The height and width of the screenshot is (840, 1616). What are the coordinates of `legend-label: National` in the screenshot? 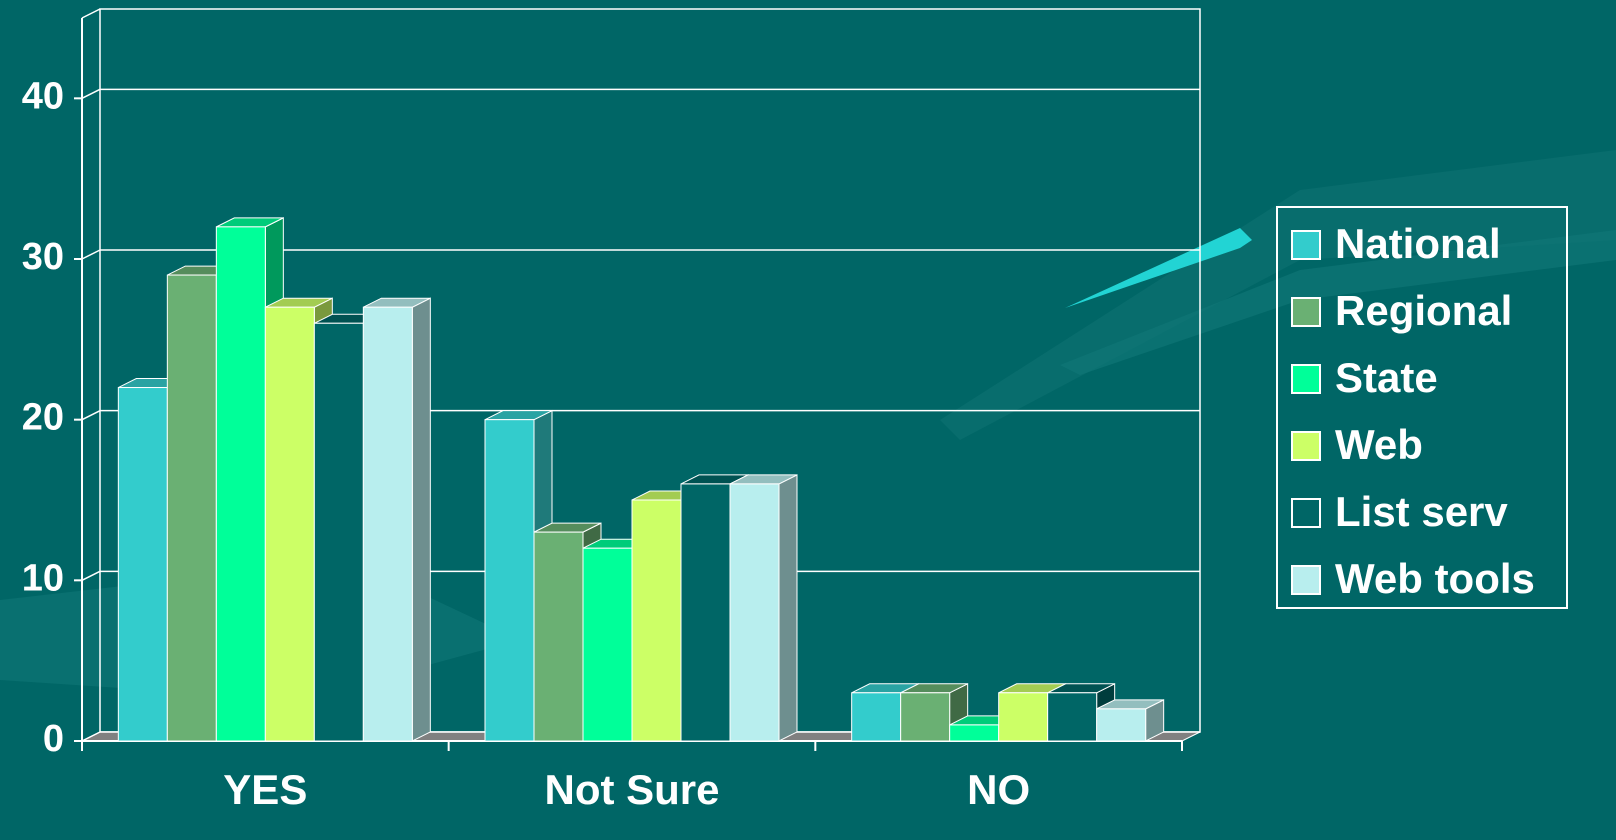 It's located at (1418, 243).